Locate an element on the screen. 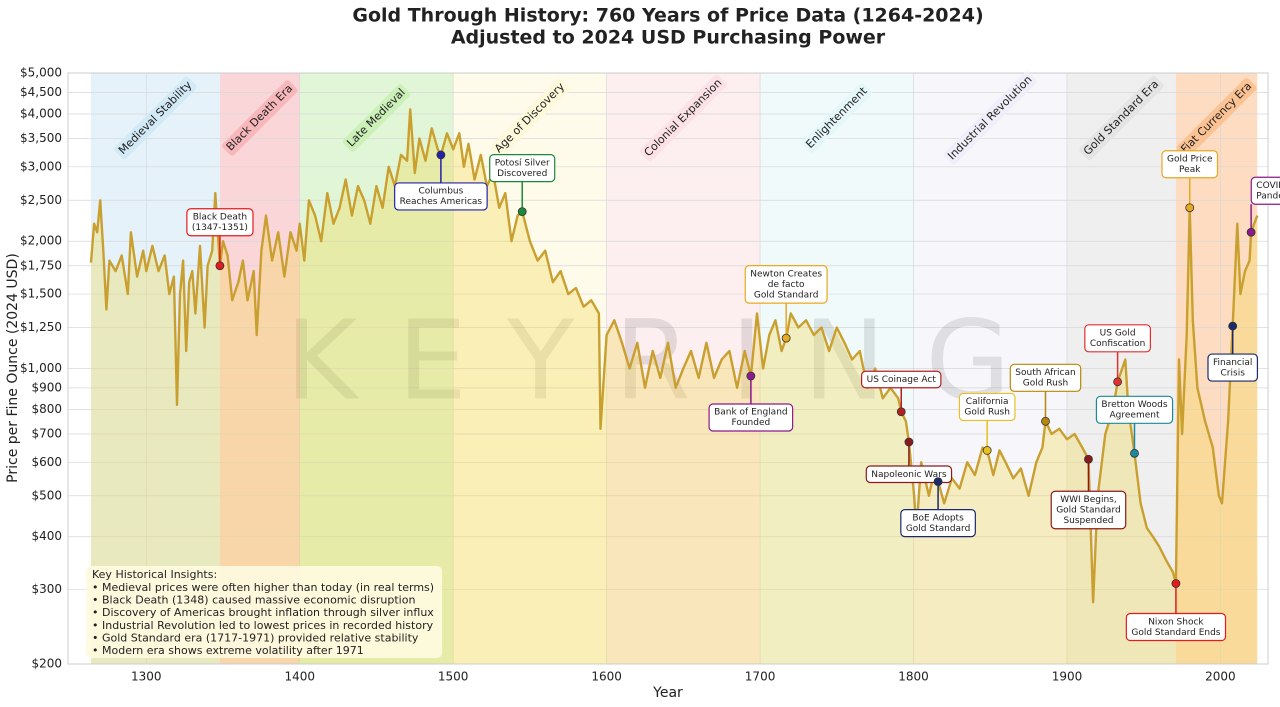 The width and height of the screenshot is (1280, 707). event-label: Potosí Silver is located at coordinates (522, 163).